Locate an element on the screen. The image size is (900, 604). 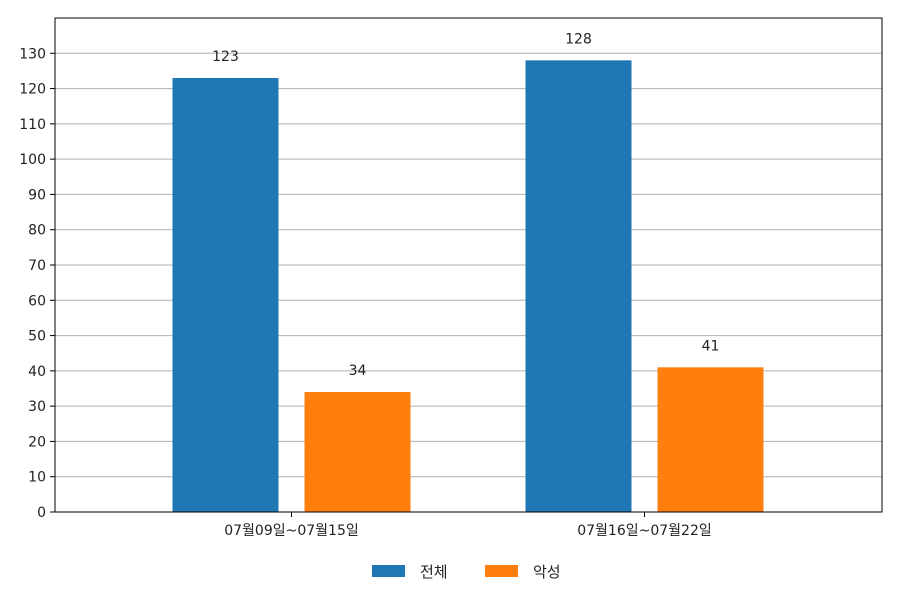
legend: 전체 악성 is located at coordinates (466, 572).